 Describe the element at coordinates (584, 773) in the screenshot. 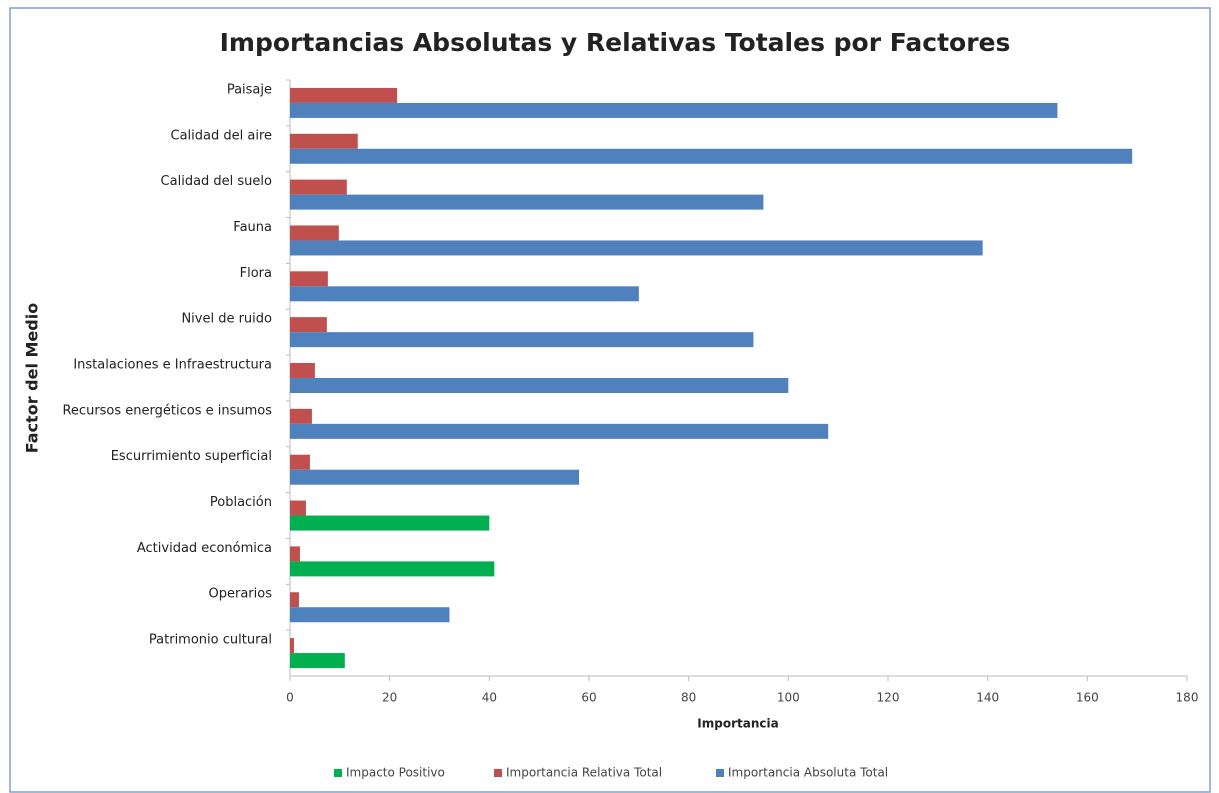

I see `legend-label: Importancia Relativa Total` at that location.